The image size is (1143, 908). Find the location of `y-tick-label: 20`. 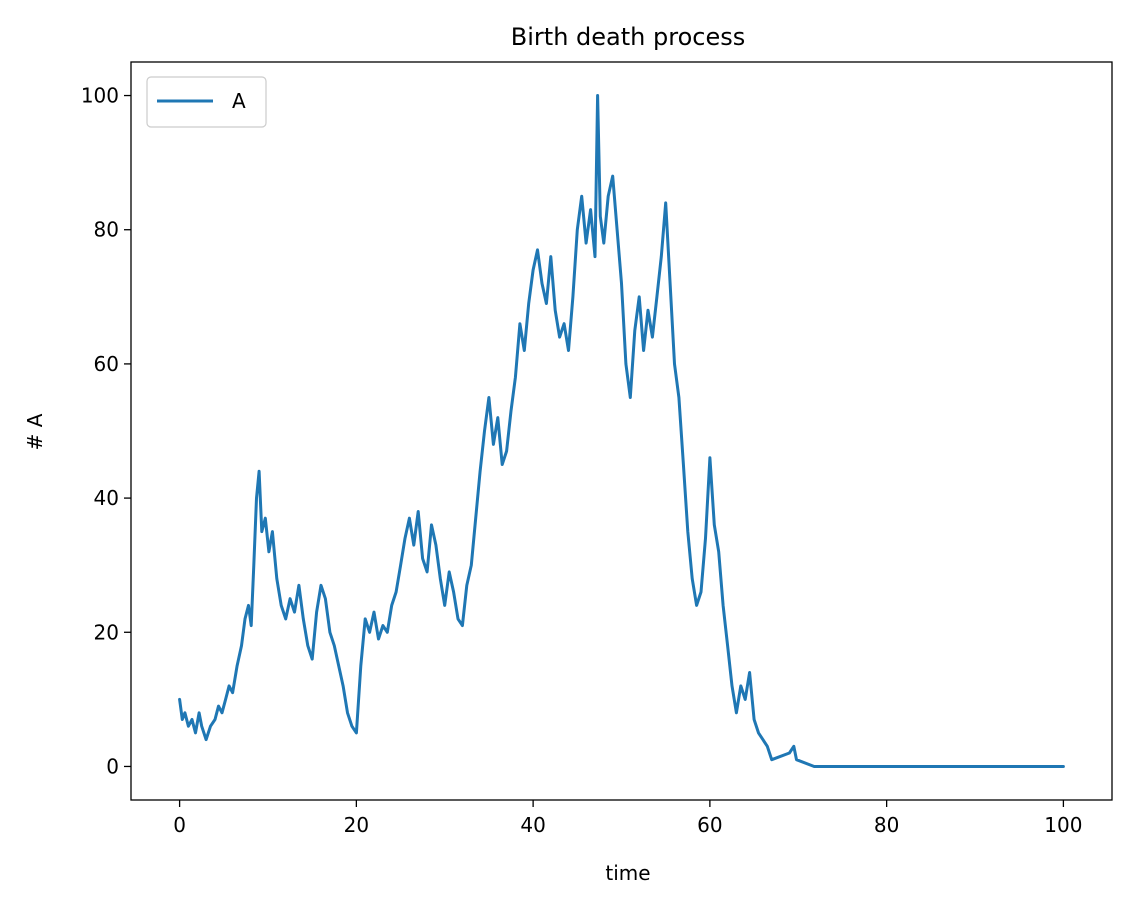

y-tick-label: 20 is located at coordinates (106, 632).